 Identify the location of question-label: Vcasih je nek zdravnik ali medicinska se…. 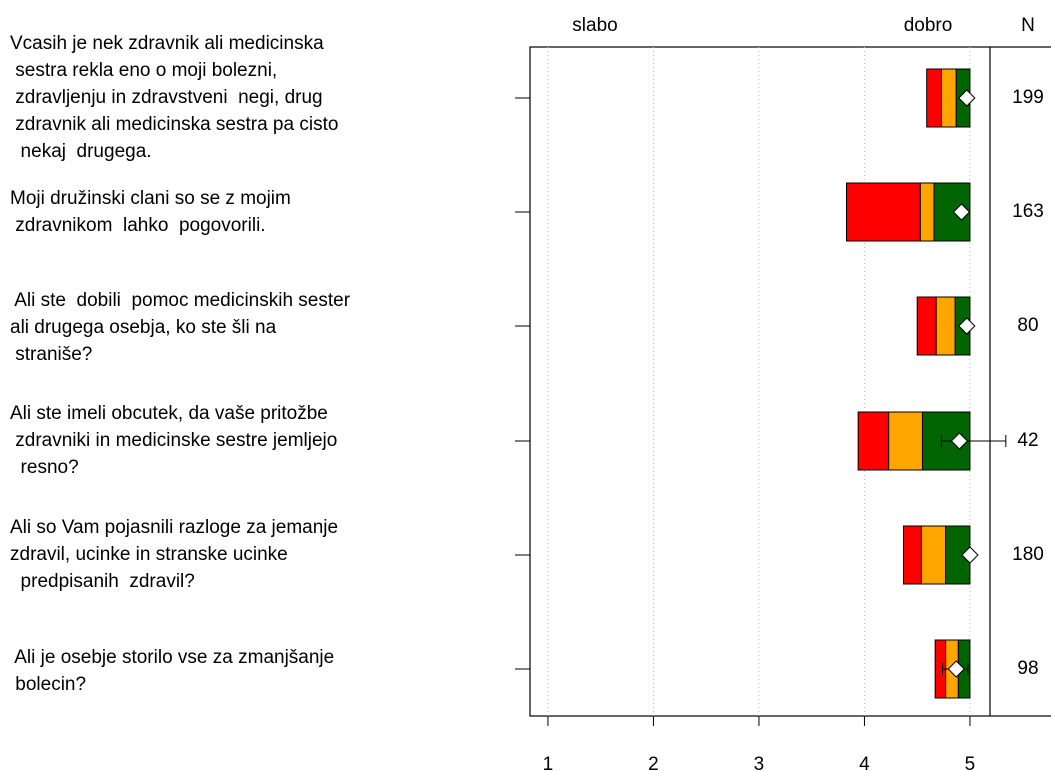
(174, 97).